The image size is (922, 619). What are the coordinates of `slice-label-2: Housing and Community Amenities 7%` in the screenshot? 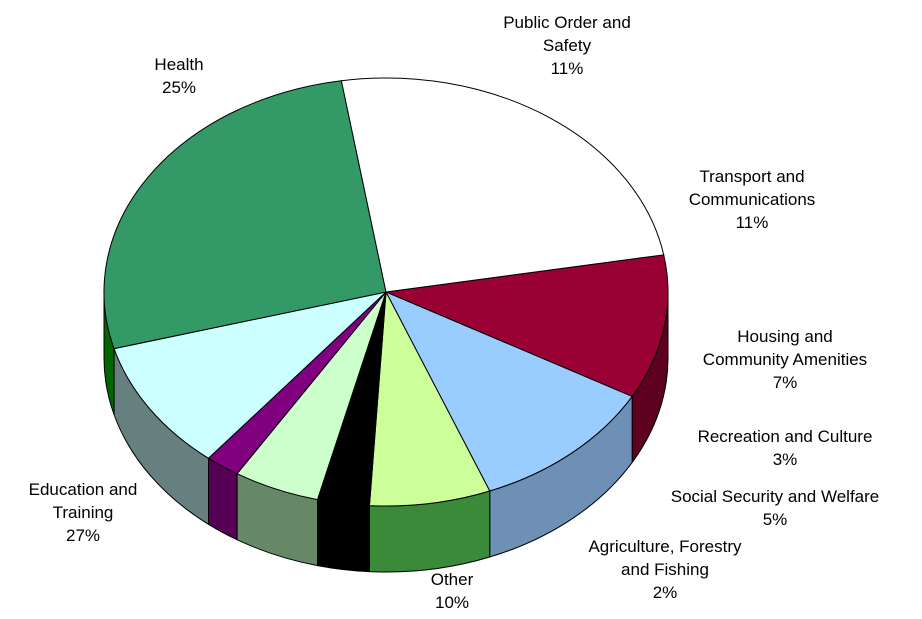 It's located at (785, 359).